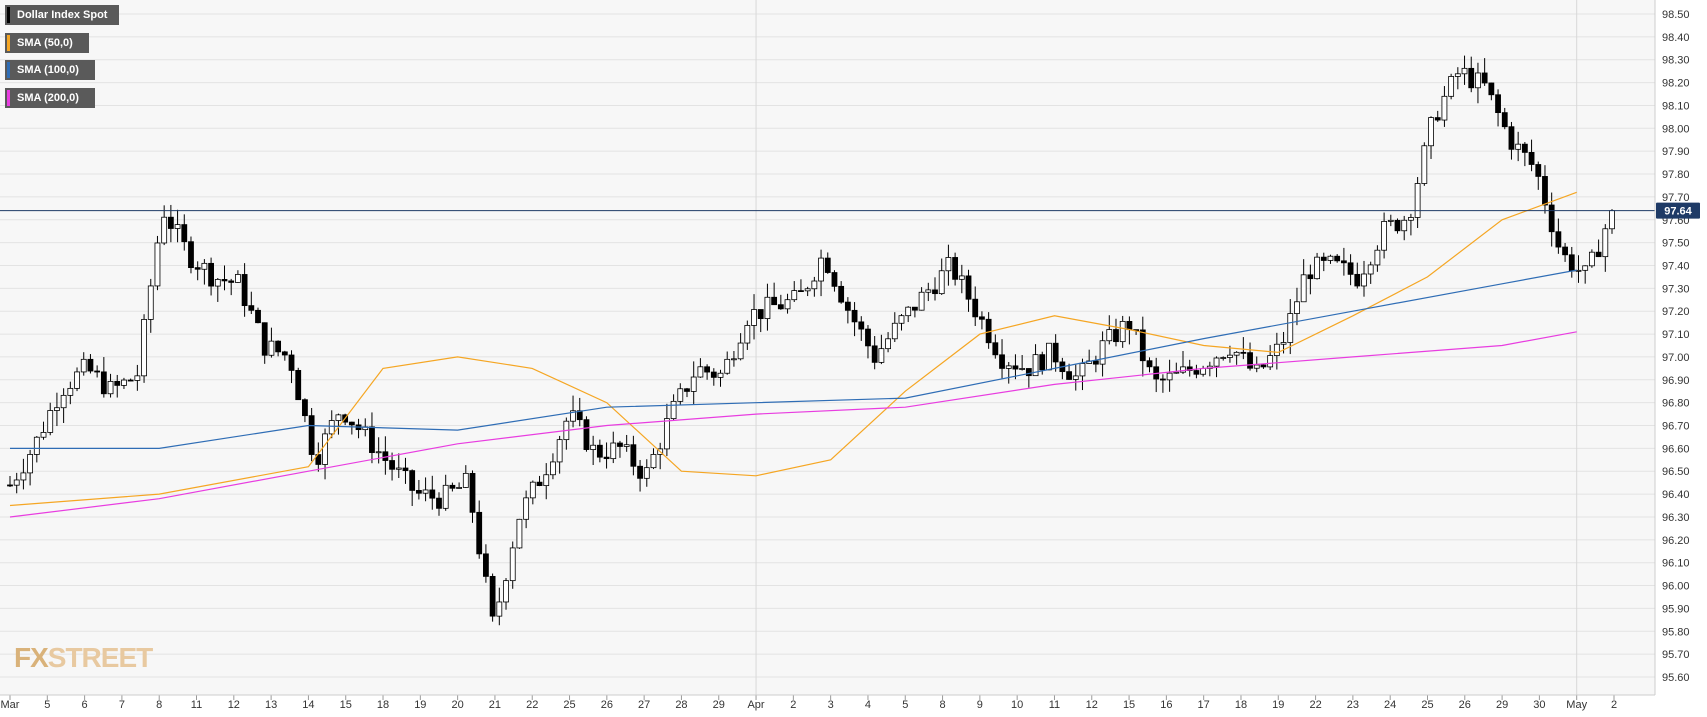 The image size is (1707, 717). What do you see at coordinates (1676, 518) in the screenshot?
I see `y-tick-label: 96.30` at bounding box center [1676, 518].